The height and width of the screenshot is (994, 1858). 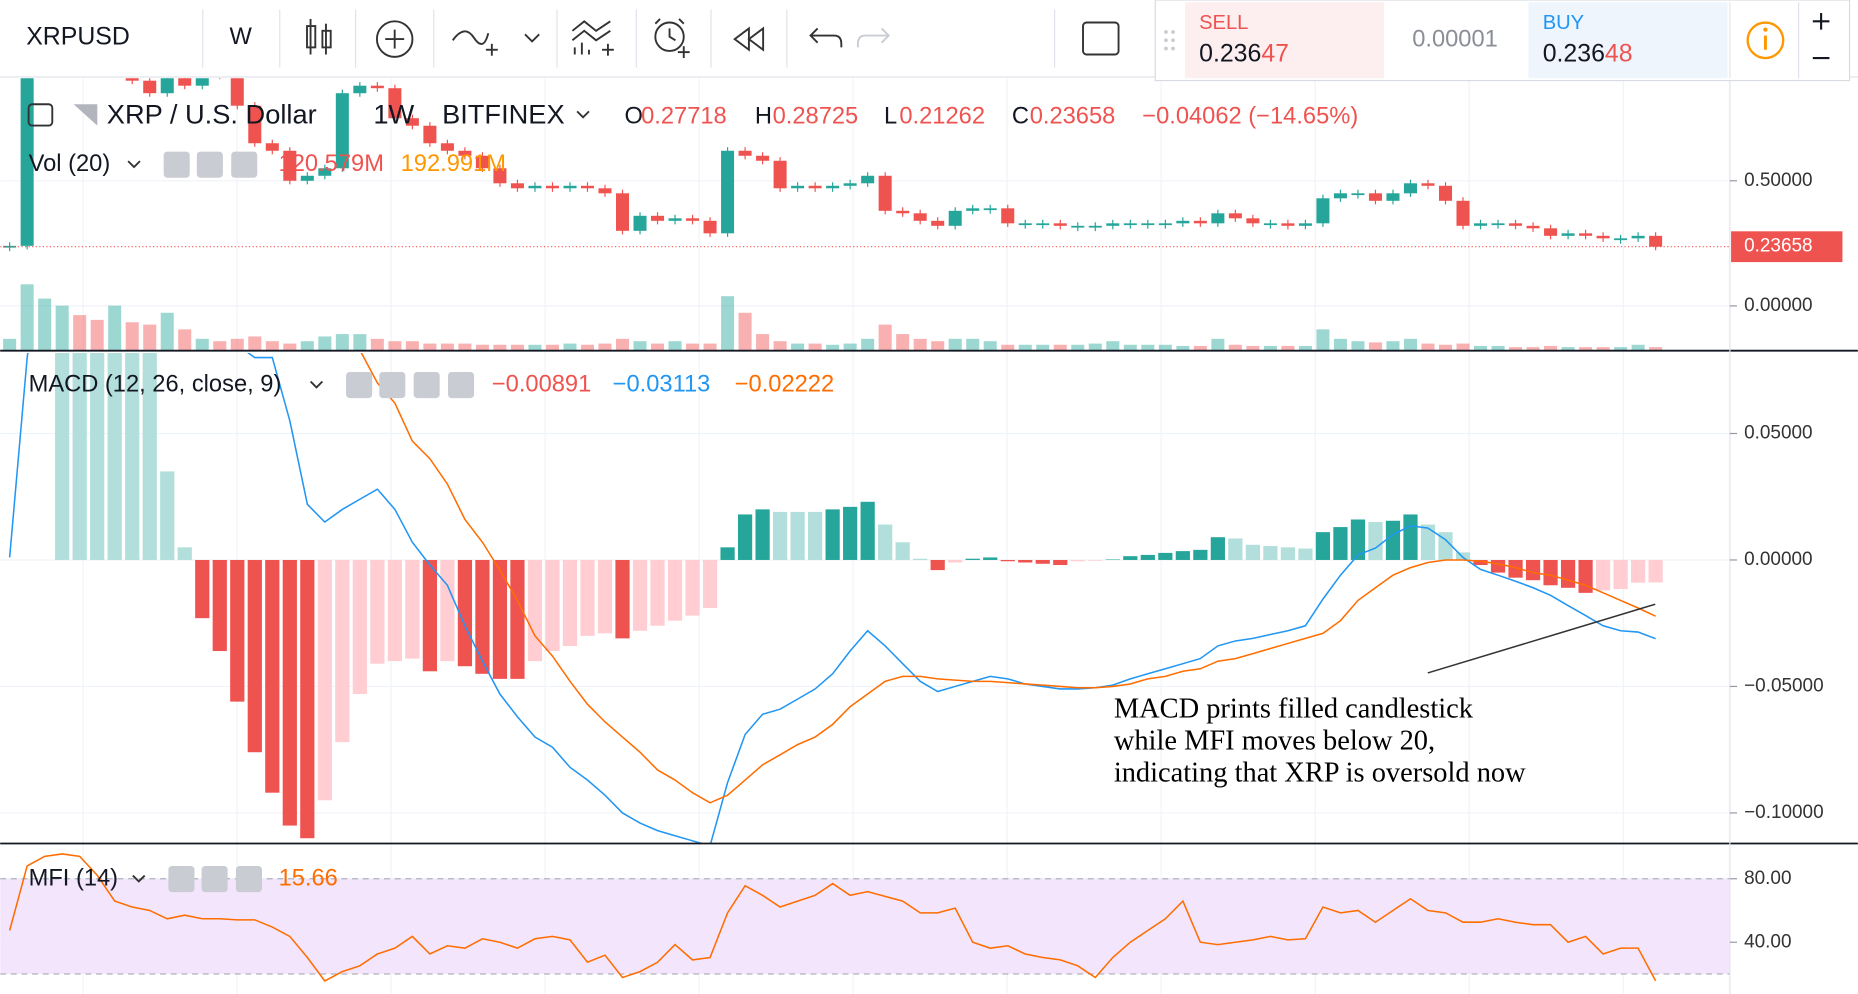 What do you see at coordinates (592, 38) in the screenshot?
I see `templates-button` at bounding box center [592, 38].